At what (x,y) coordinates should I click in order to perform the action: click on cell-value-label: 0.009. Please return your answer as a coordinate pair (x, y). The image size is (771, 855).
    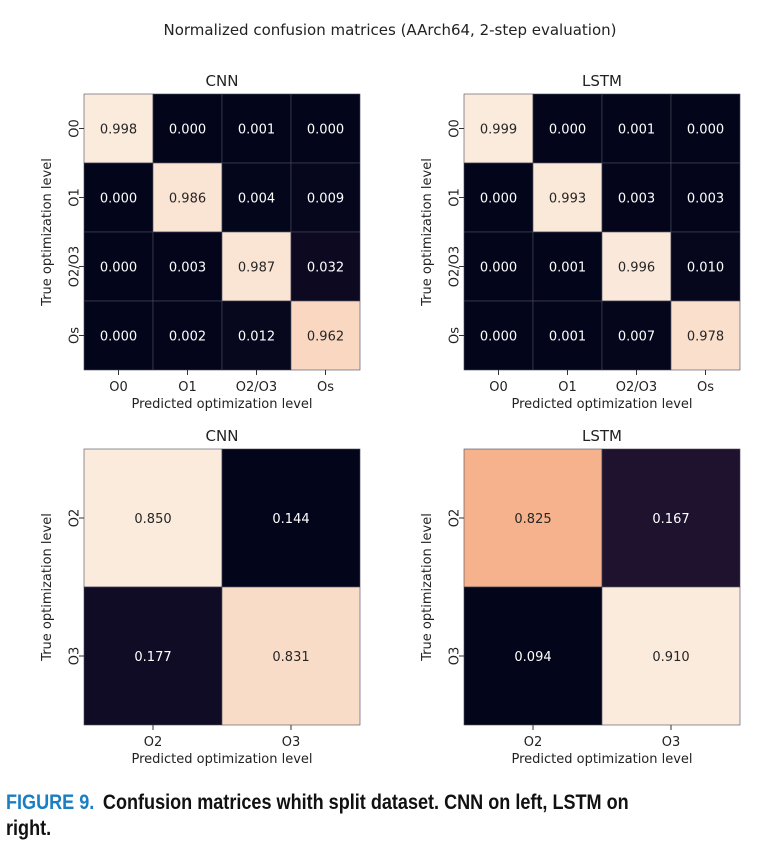
    Looking at the image, I should click on (325, 199).